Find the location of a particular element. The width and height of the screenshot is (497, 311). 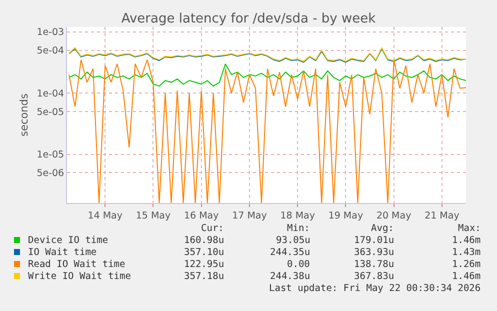

x-tick-label: 15 May is located at coordinates (153, 216).